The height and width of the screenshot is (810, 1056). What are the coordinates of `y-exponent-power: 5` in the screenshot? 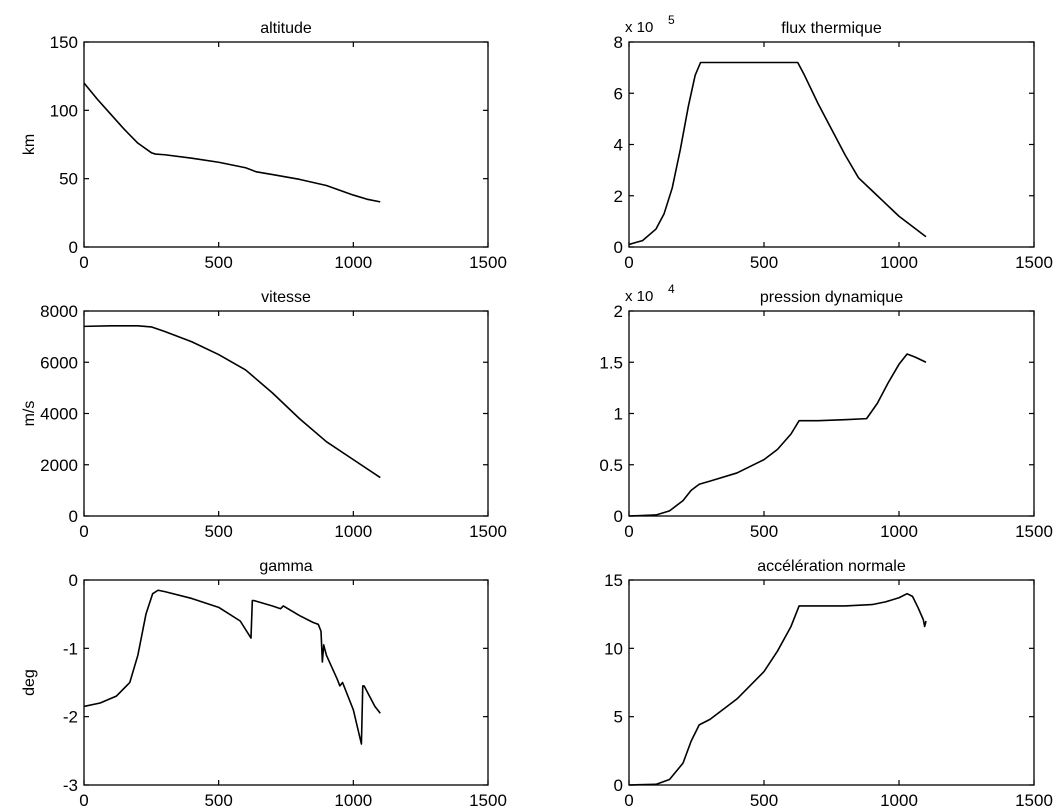 It's located at (671, 20).